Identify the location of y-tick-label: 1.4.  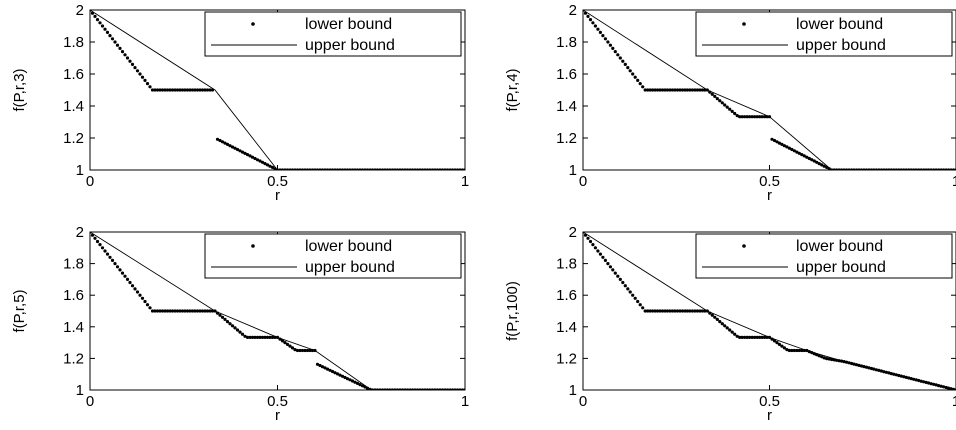
(566, 106).